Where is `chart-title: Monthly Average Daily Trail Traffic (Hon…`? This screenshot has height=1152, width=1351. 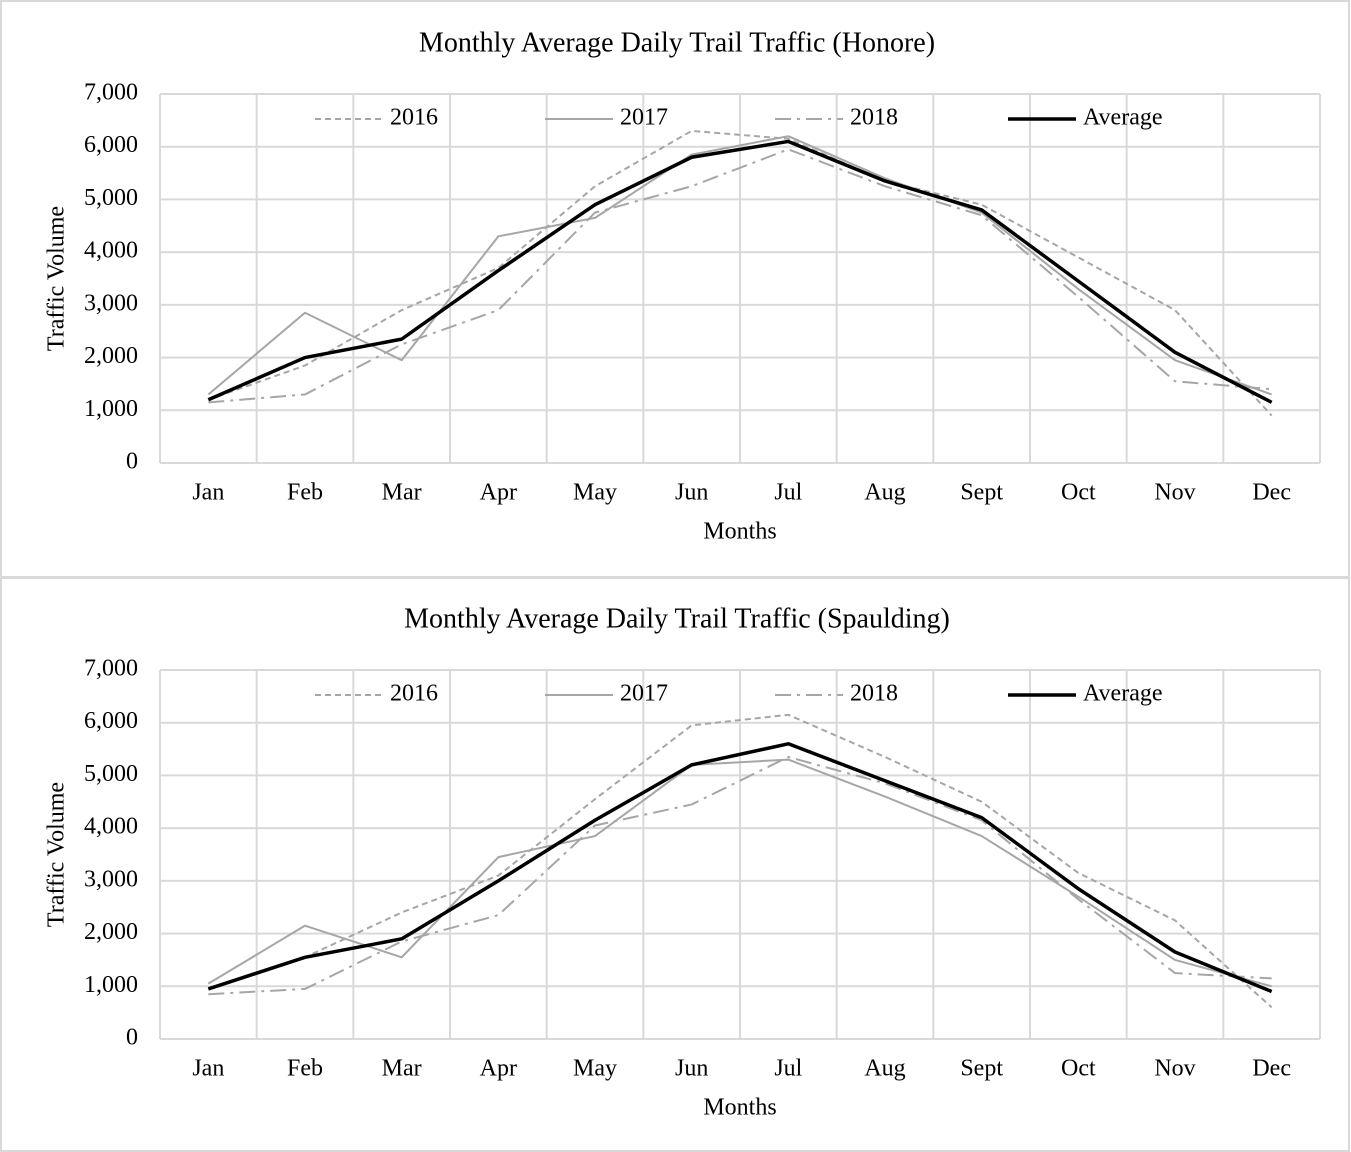
chart-title: Monthly Average Daily Trail Traffic (Hon… is located at coordinates (677, 42).